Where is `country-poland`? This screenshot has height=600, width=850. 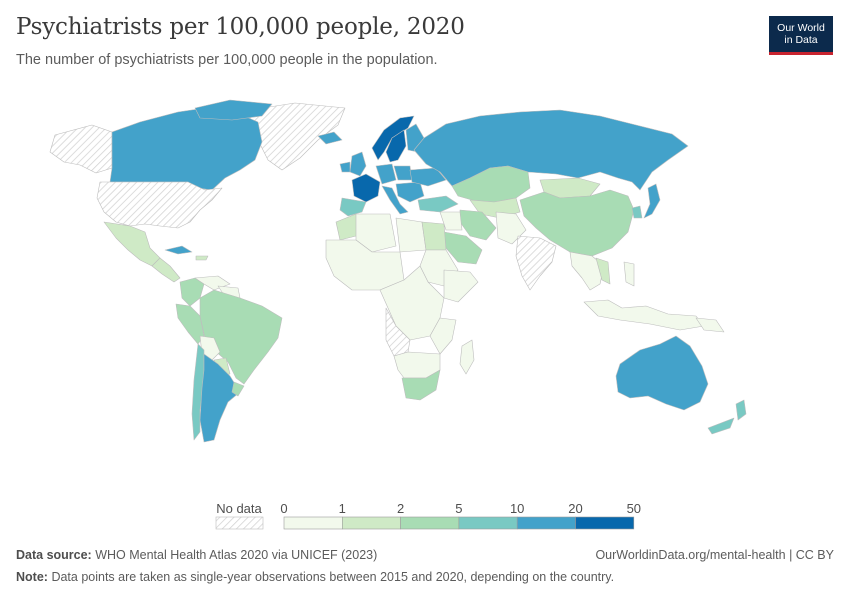 country-poland is located at coordinates (403, 173).